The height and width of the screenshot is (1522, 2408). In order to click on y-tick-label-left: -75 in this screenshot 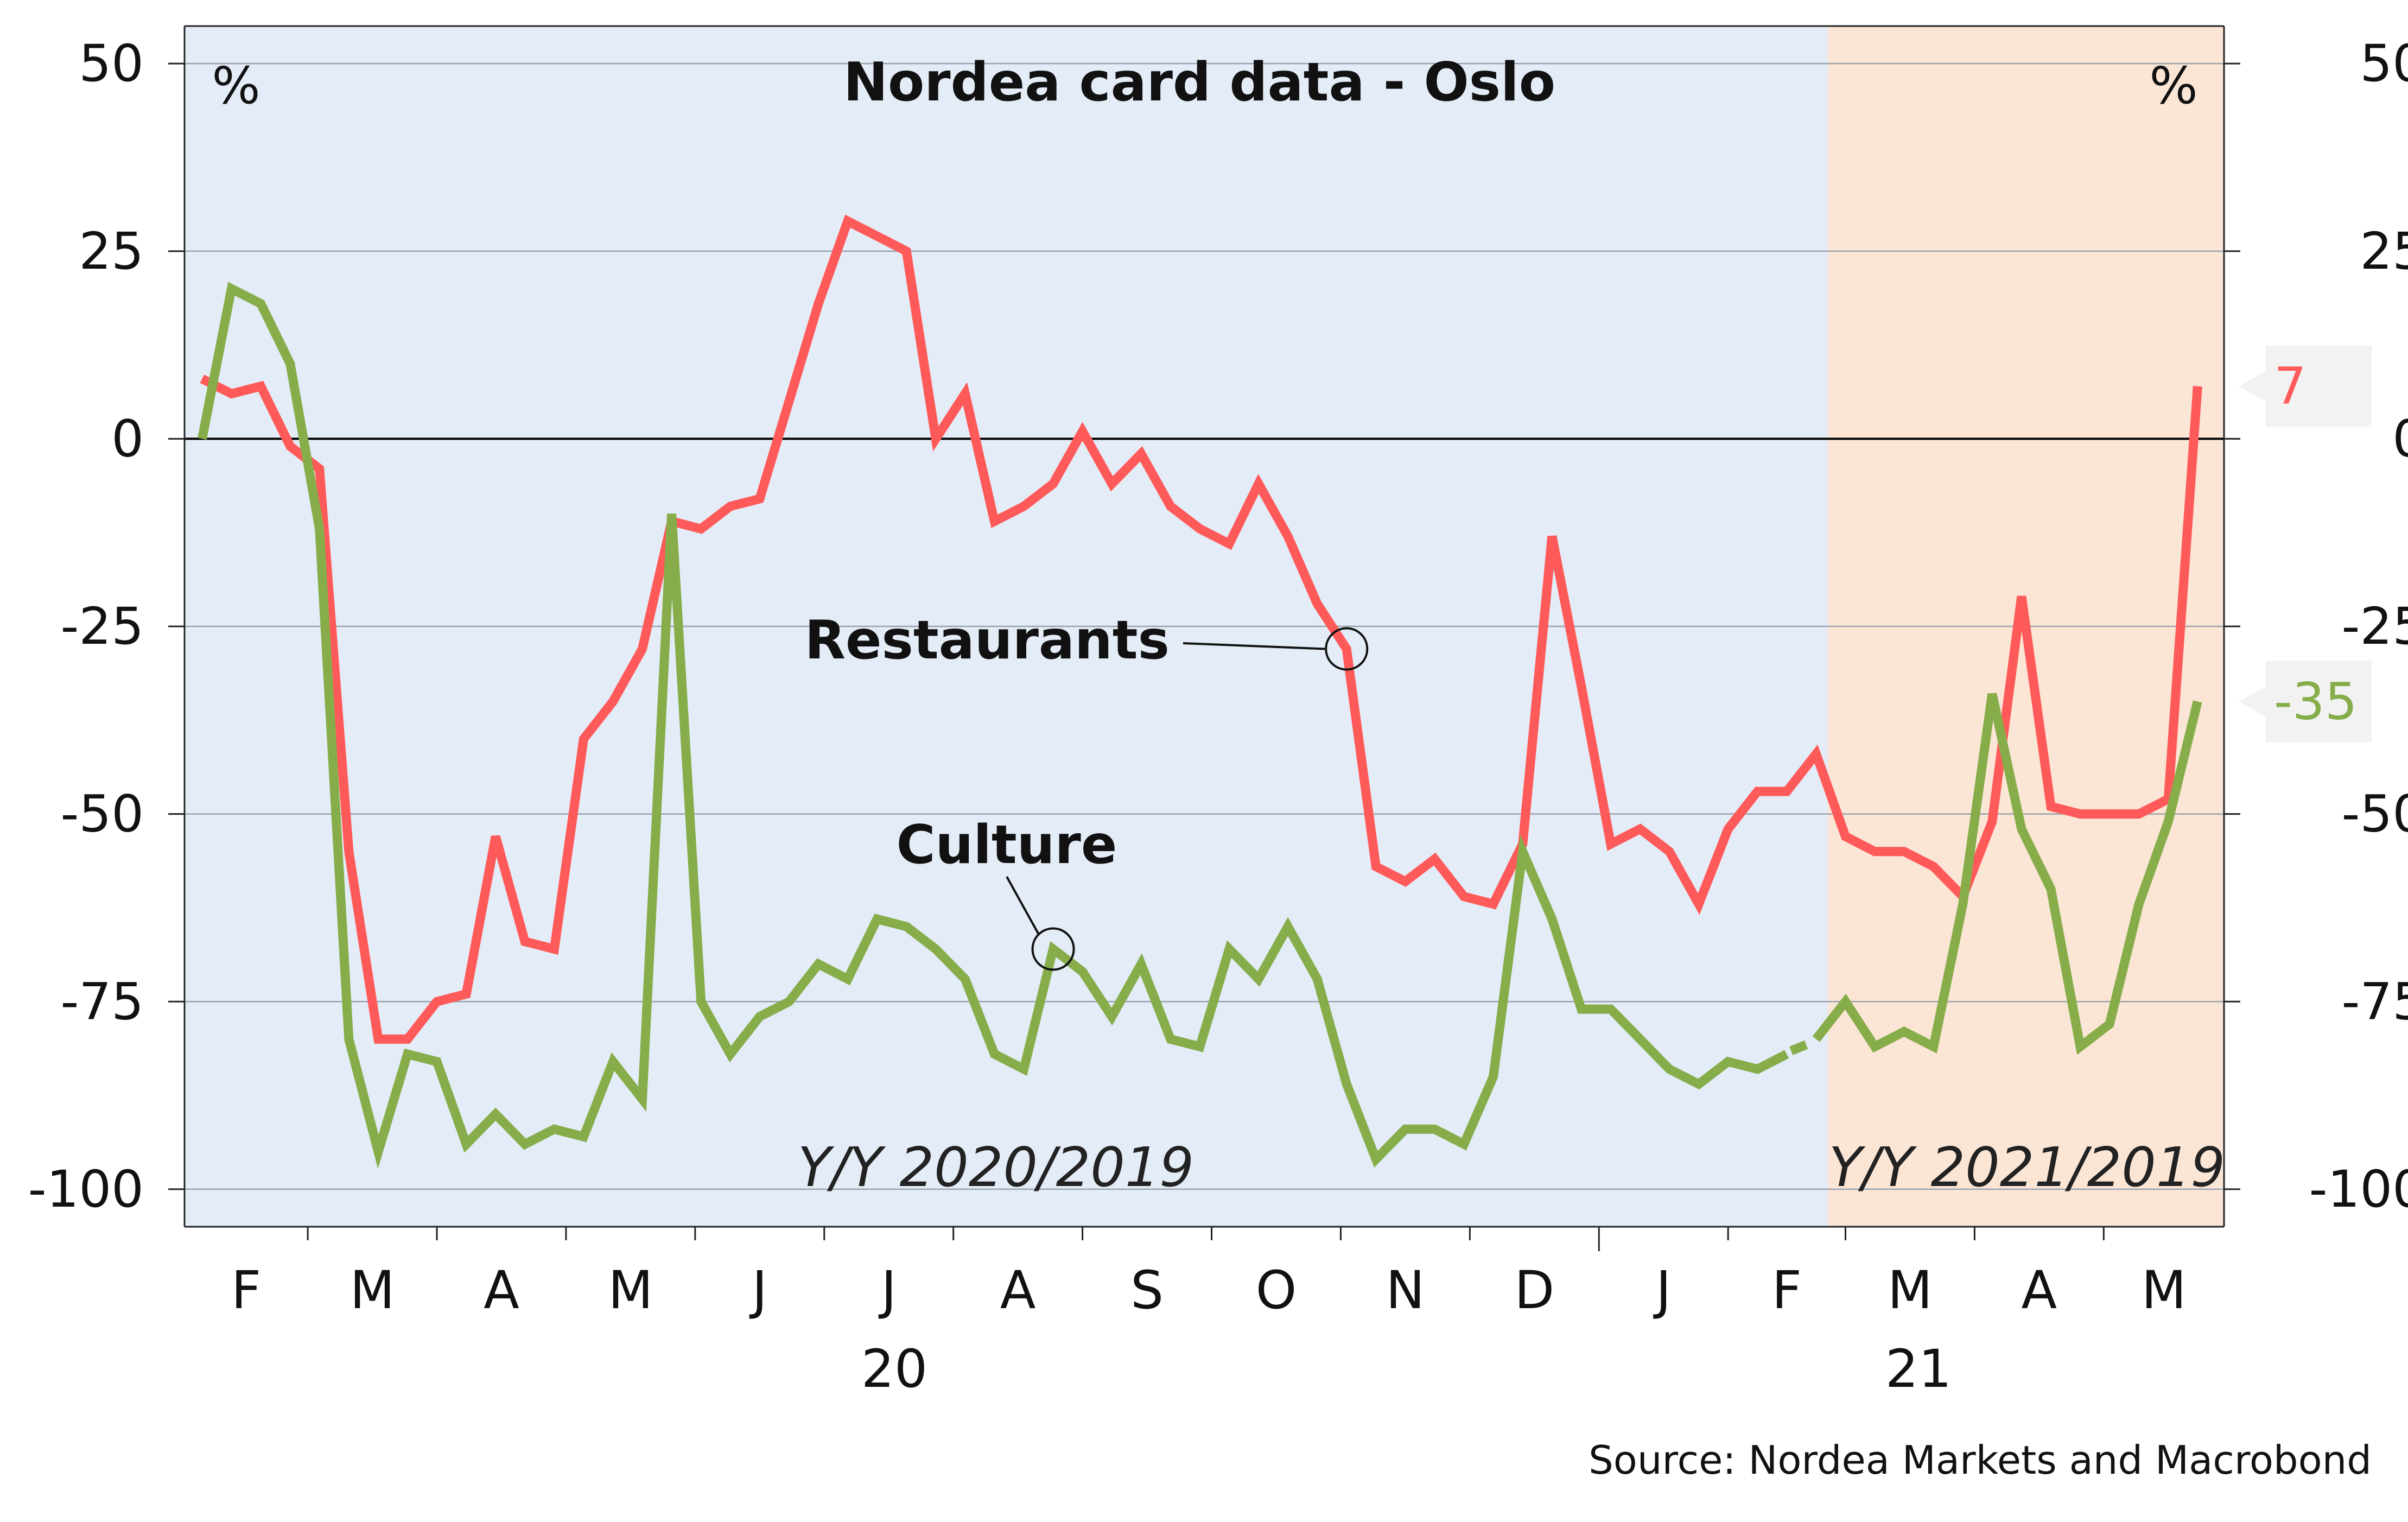, I will do `click(102, 1001)`.